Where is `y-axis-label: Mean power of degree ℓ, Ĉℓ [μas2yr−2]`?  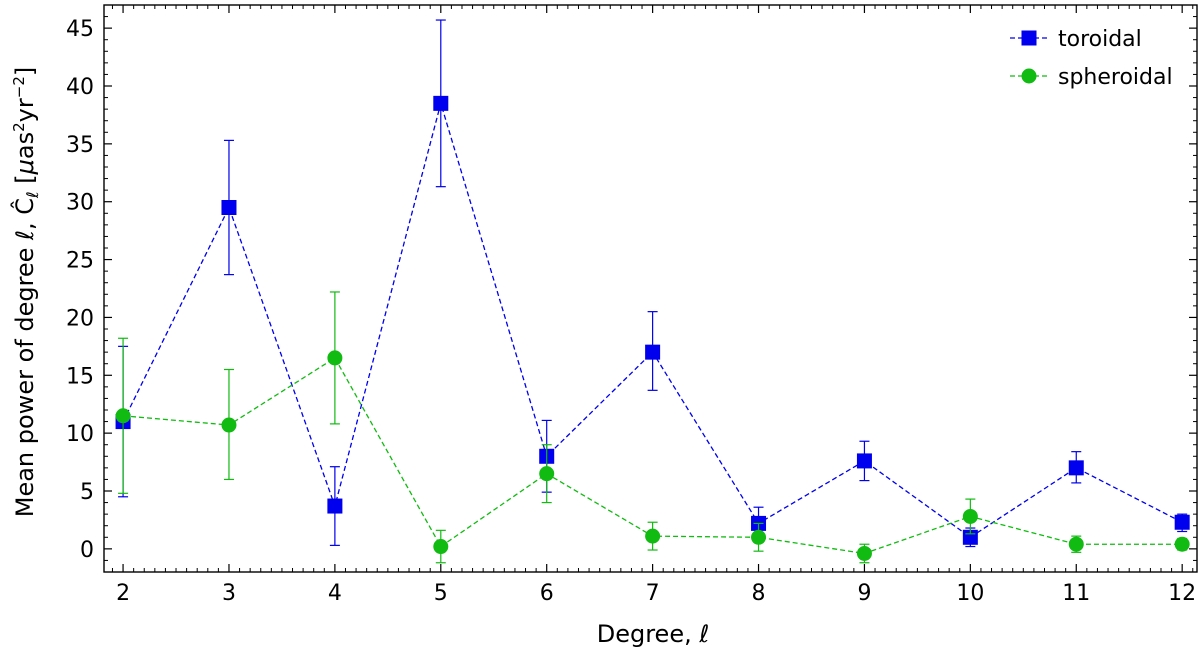 y-axis-label: Mean power of degree ℓ, Ĉℓ [μas2yr−2] is located at coordinates (25, 292).